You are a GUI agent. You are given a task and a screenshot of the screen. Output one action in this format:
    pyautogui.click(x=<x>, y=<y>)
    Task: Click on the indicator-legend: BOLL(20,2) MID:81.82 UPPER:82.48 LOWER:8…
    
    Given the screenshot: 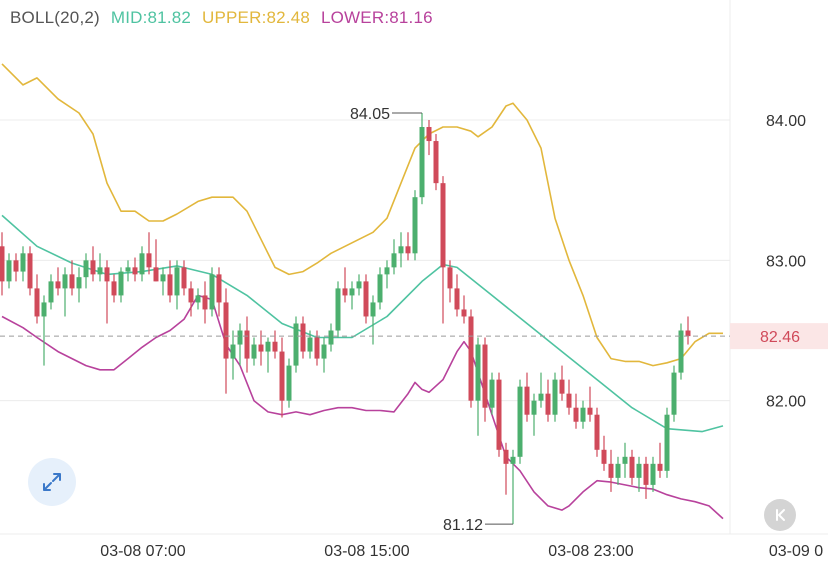 What is the action you would take?
    pyautogui.click(x=224, y=18)
    